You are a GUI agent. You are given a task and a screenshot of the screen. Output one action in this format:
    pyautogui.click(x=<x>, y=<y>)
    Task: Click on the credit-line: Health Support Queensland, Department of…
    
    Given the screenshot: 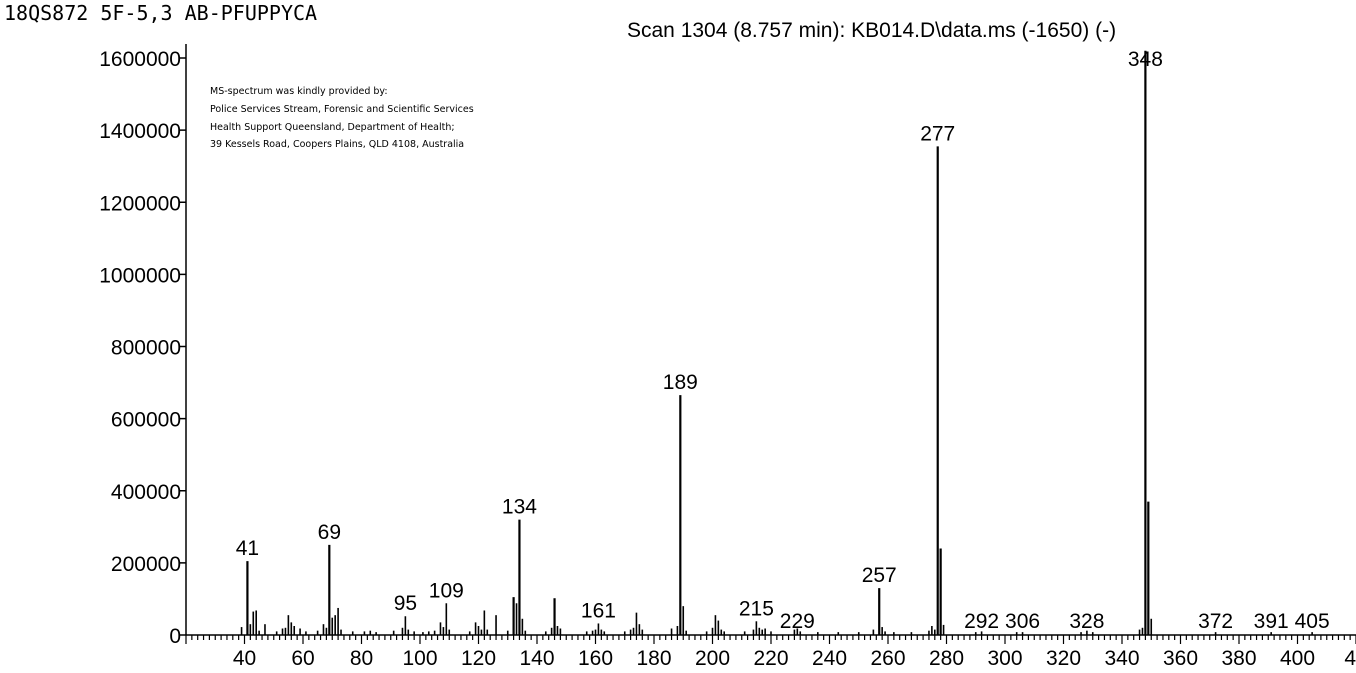 What is the action you would take?
    pyautogui.click(x=332, y=127)
    